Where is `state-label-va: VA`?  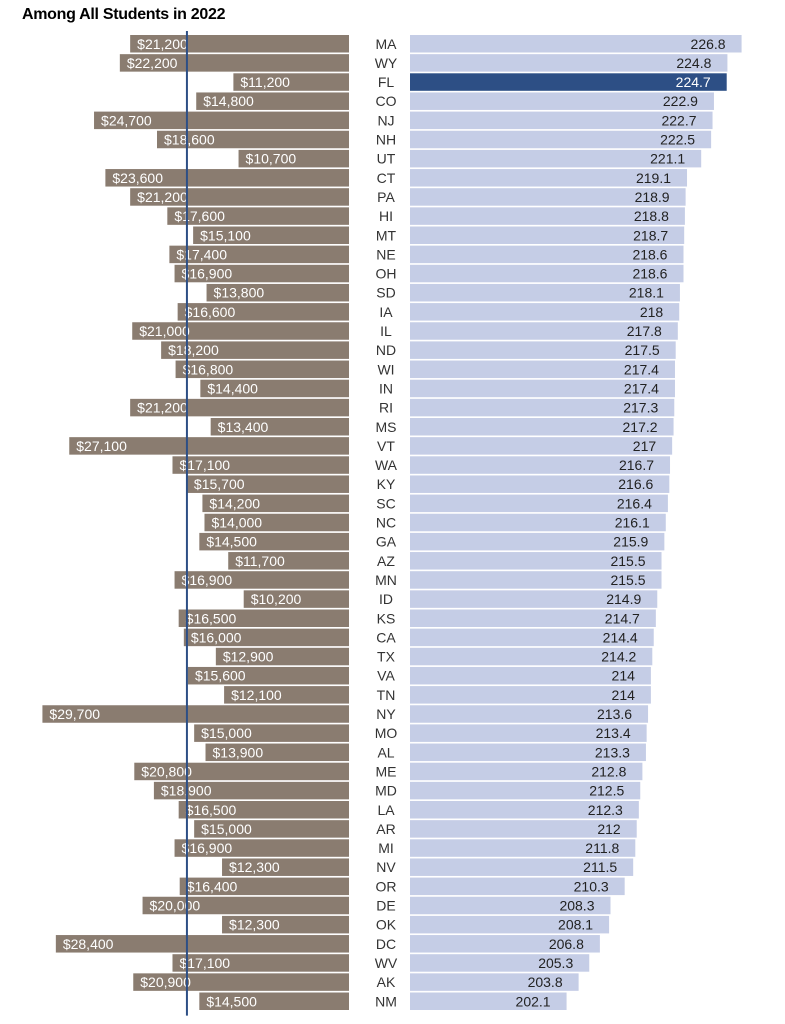 state-label-va: VA is located at coordinates (386, 676).